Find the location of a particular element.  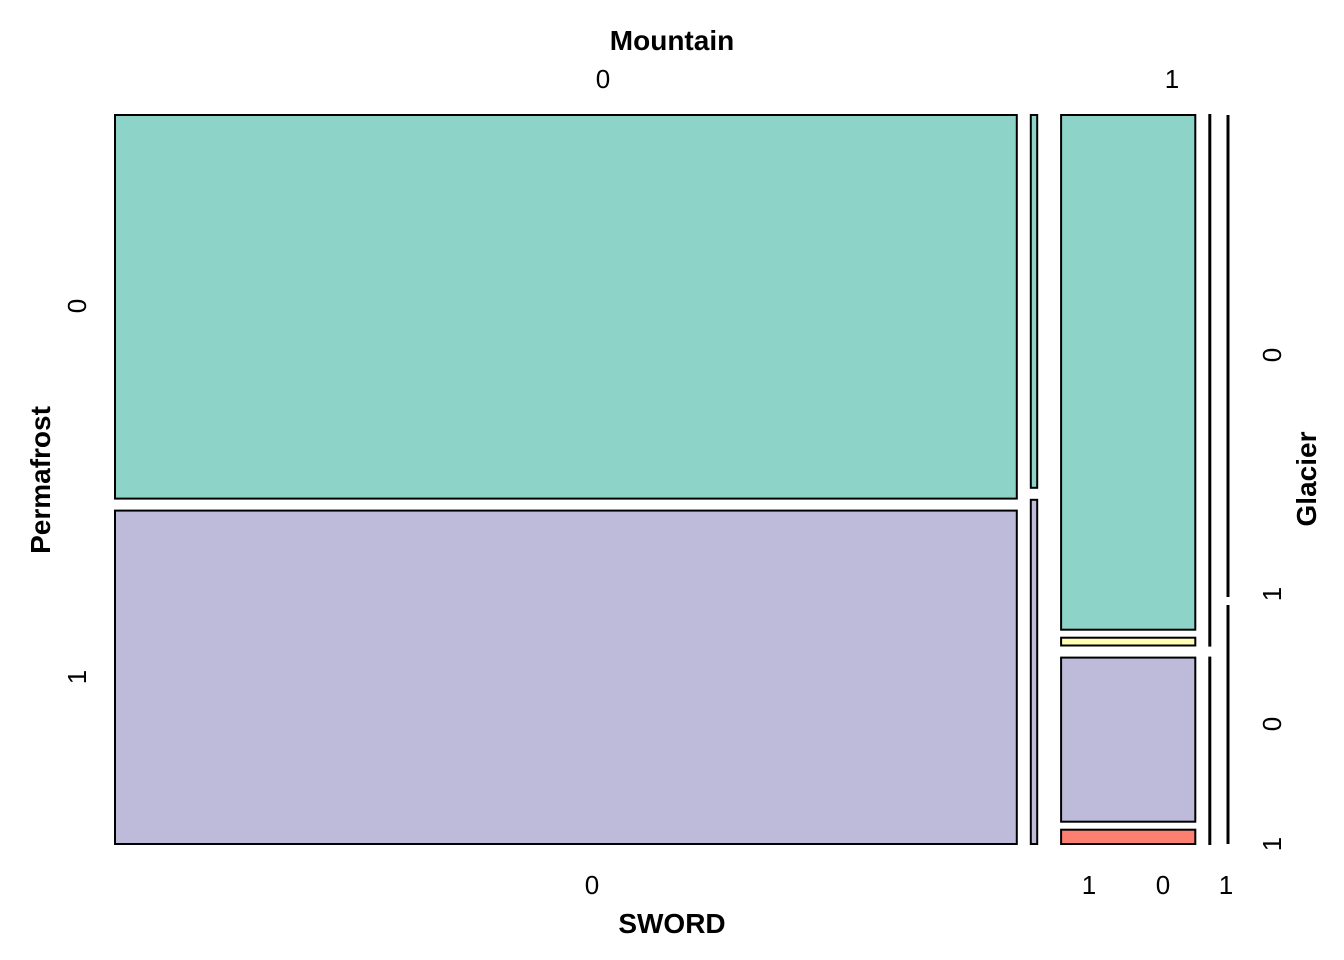

glacier-tick-p1-1: 1 is located at coordinates (1272, 844).